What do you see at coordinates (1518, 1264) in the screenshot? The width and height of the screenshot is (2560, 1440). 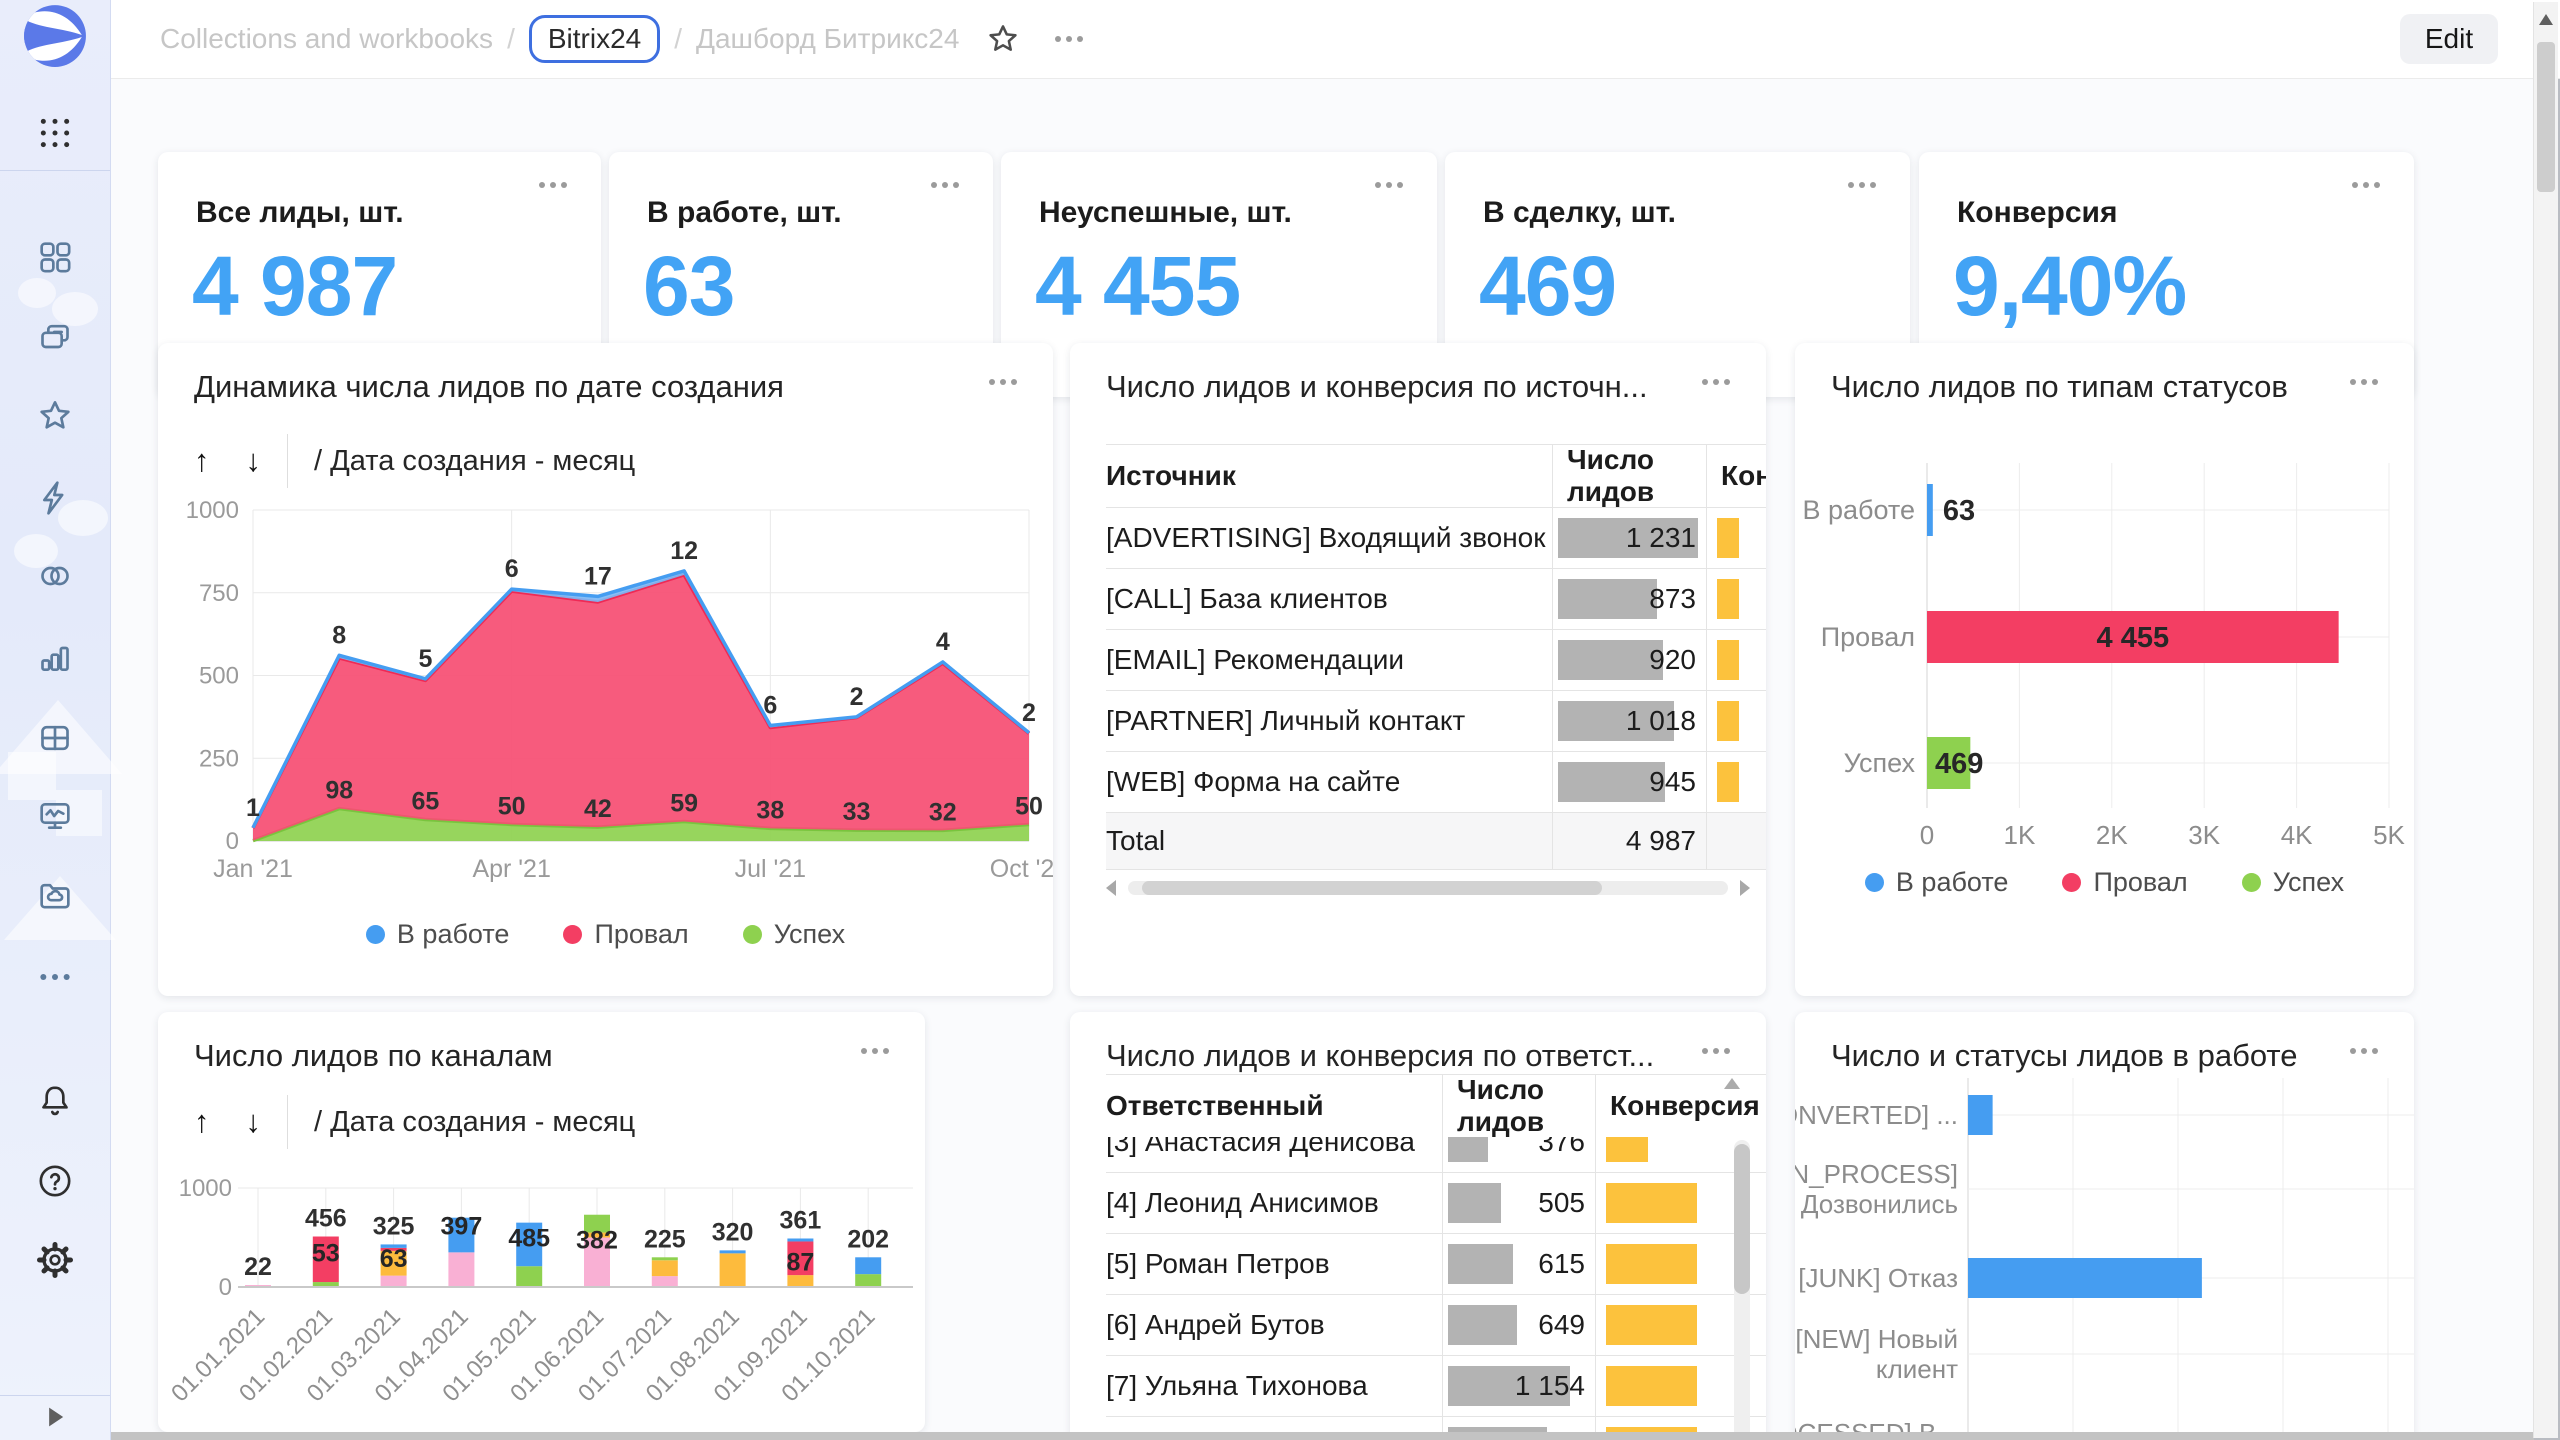 I see `cell-value: 615` at bounding box center [1518, 1264].